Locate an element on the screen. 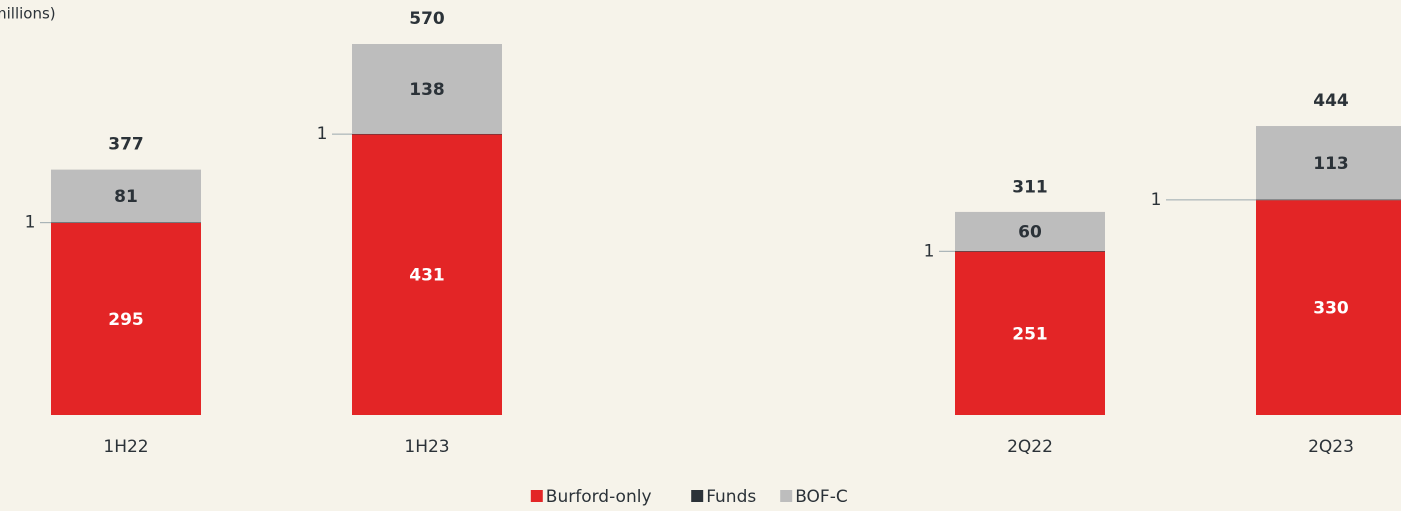  total-label: 377 is located at coordinates (126, 145).